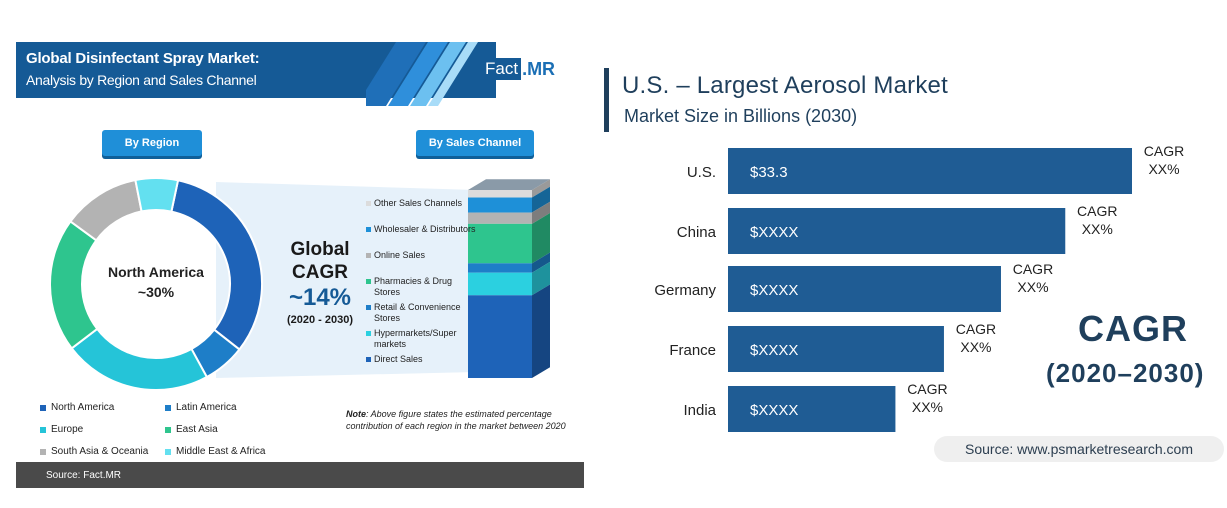 This screenshot has width=1227, height=508. I want to click on legend-label: South Asia & Oceania, so click(100, 451).